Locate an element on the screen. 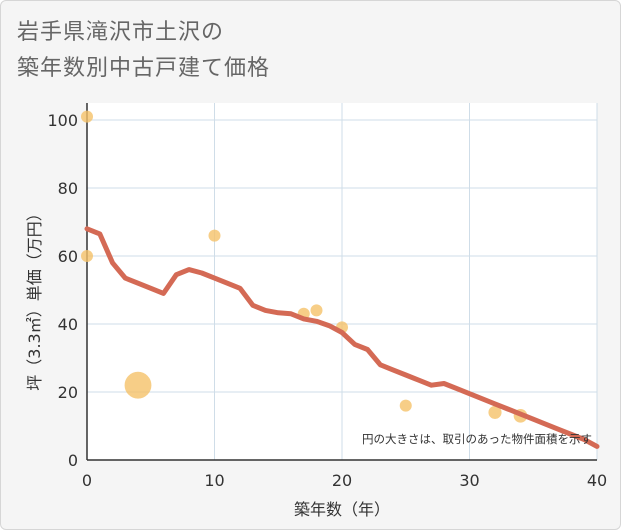  y-tick-label: 100 is located at coordinates (62, 120).